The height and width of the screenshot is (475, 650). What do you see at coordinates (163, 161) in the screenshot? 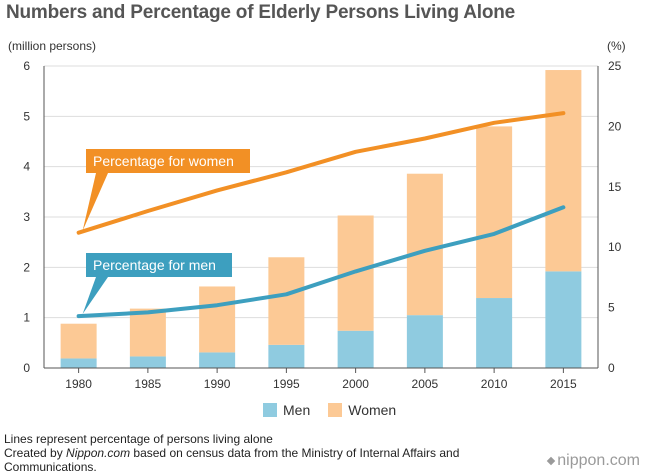
I see `callout-women-label: Percentage for women` at bounding box center [163, 161].